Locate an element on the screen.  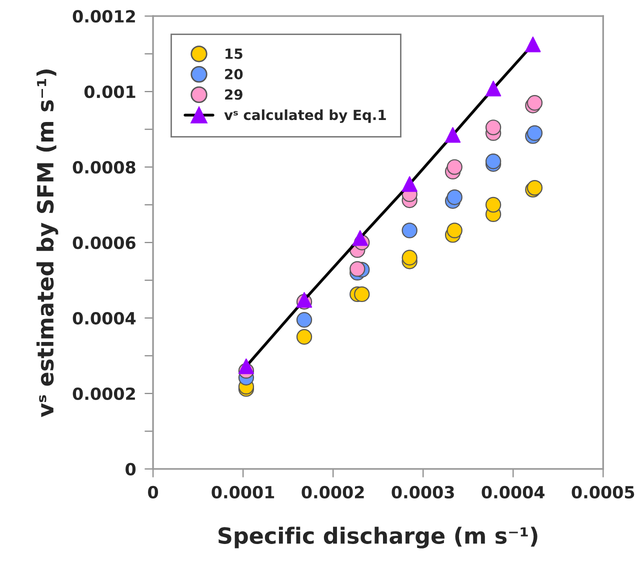
x-axis-title: Specific discharge (m s⁻¹) is located at coordinates (378, 537).